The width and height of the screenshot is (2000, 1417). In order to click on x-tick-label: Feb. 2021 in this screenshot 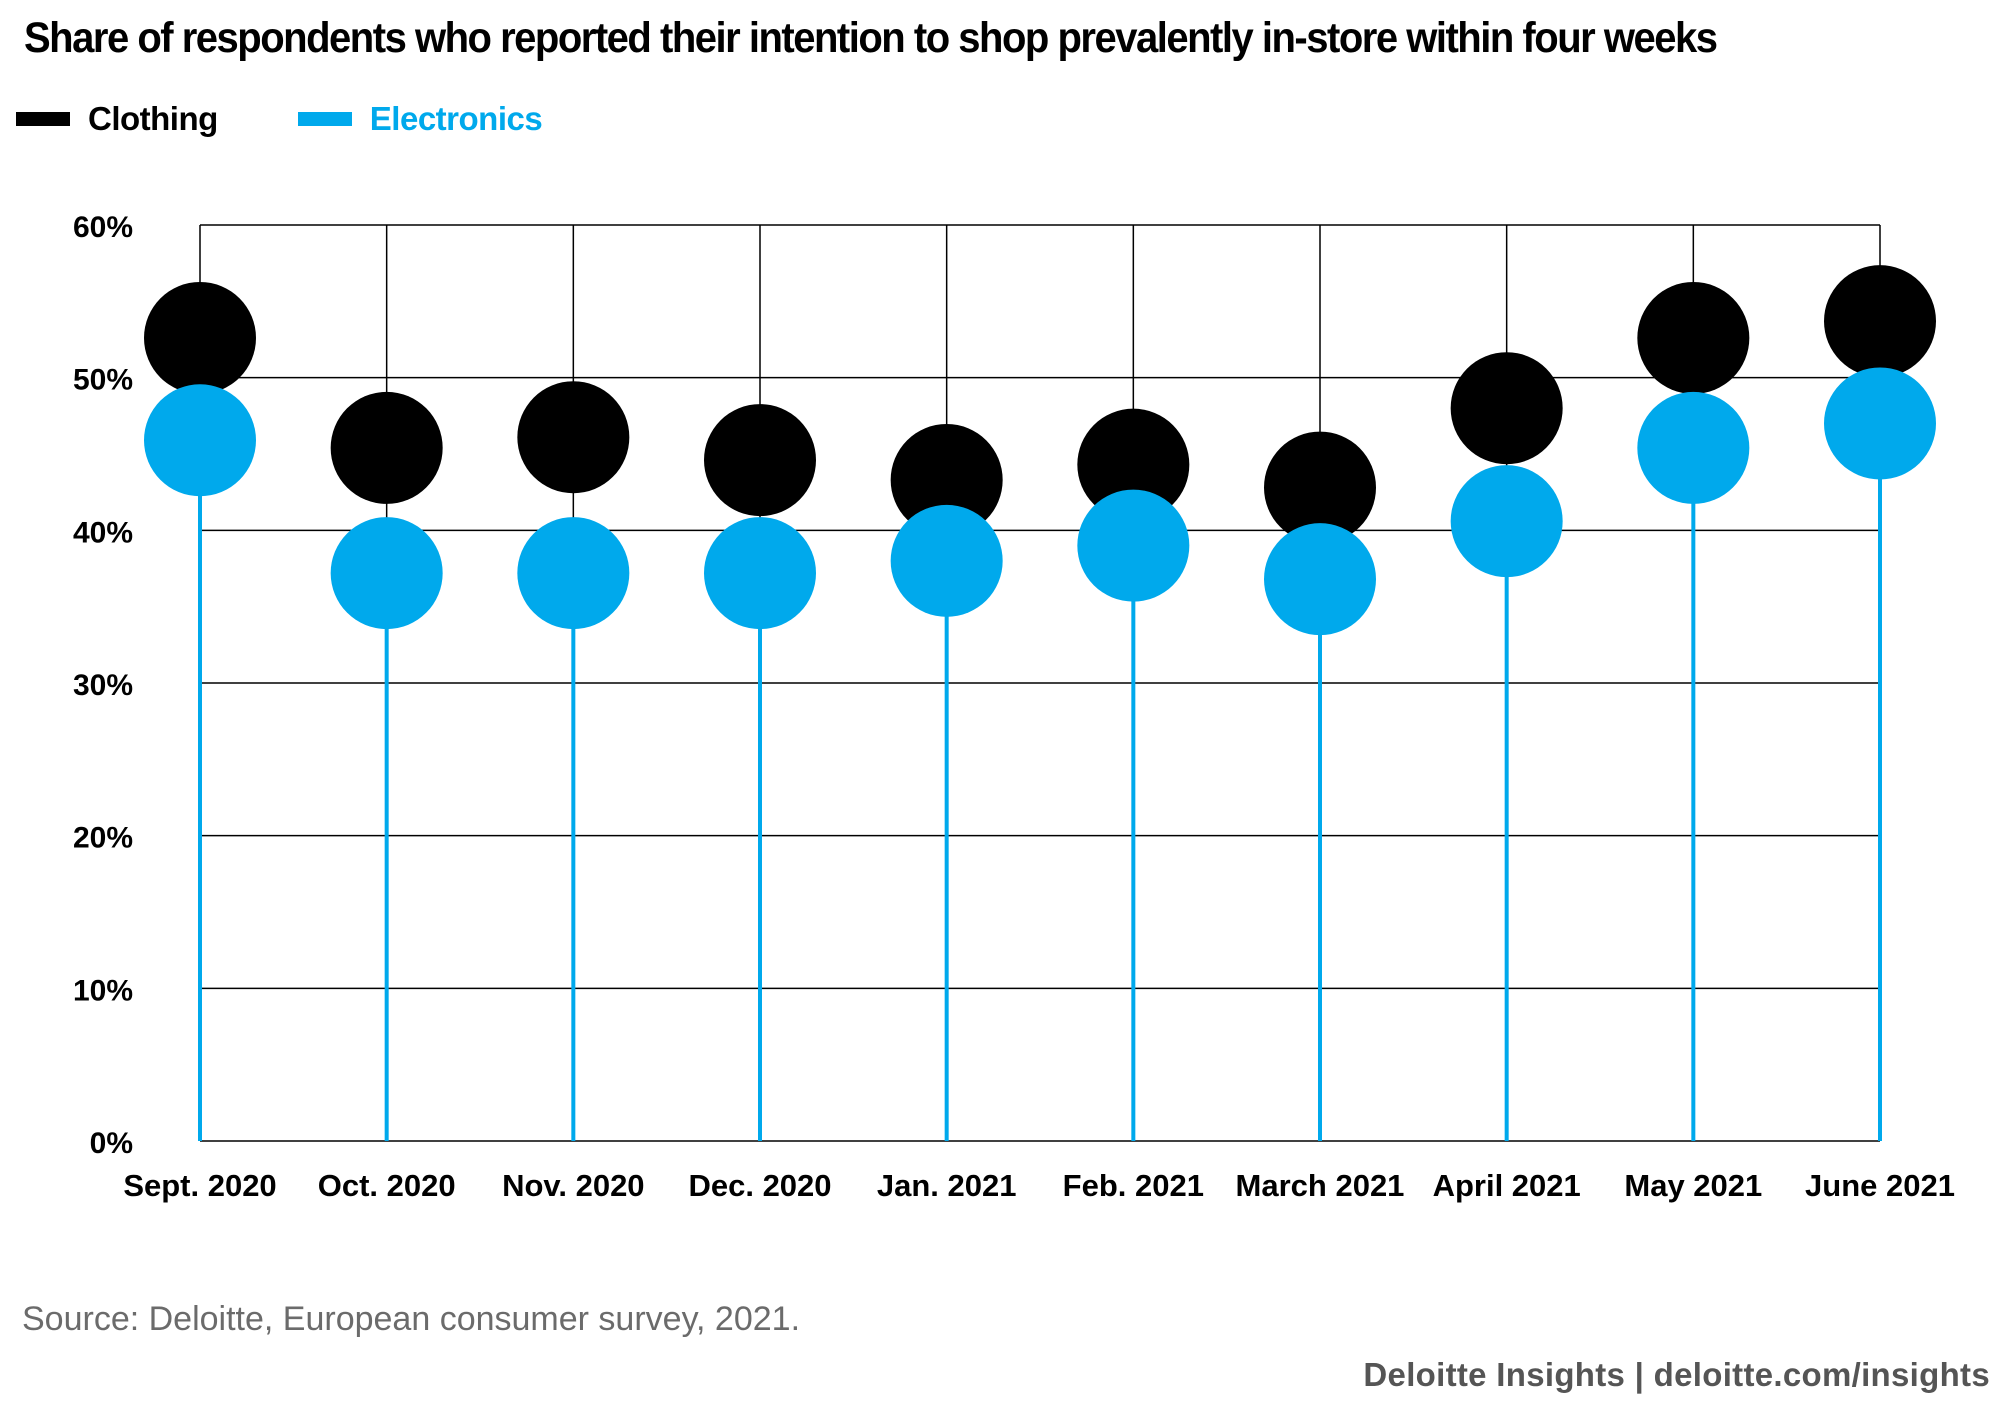, I will do `click(1133, 1185)`.